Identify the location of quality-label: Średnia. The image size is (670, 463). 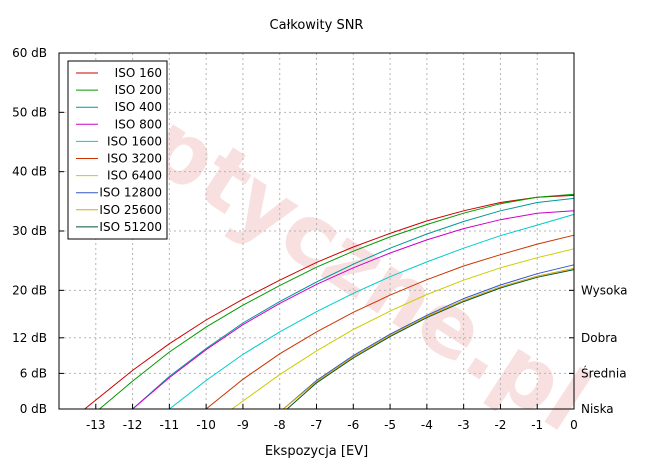
(604, 372).